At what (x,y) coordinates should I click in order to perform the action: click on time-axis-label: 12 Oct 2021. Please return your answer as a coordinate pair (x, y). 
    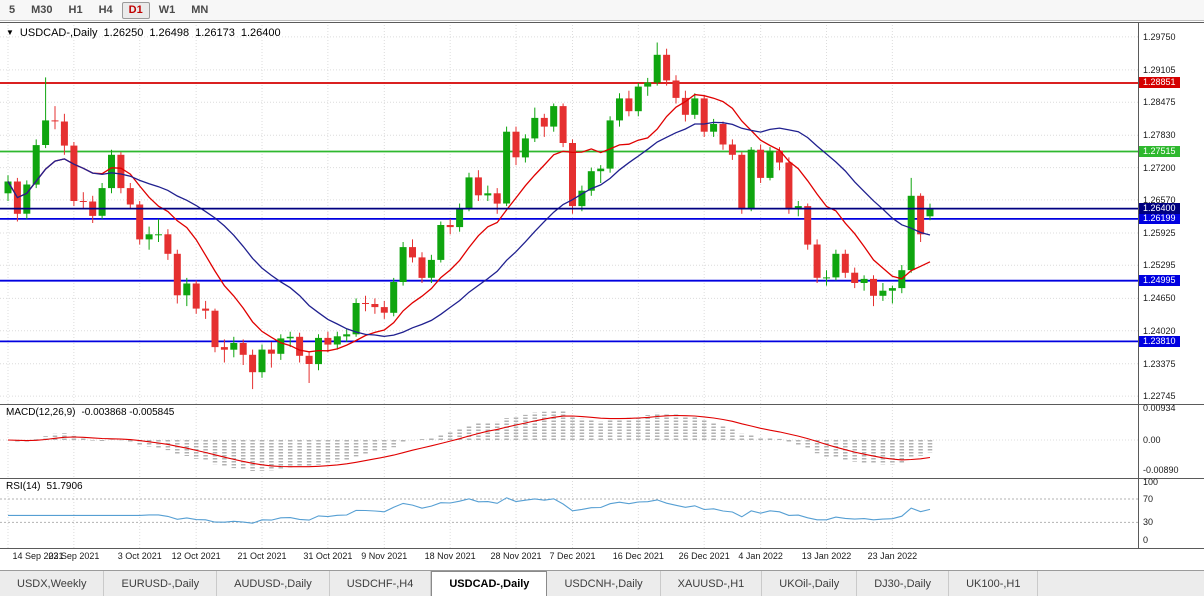
    Looking at the image, I should click on (196, 556).